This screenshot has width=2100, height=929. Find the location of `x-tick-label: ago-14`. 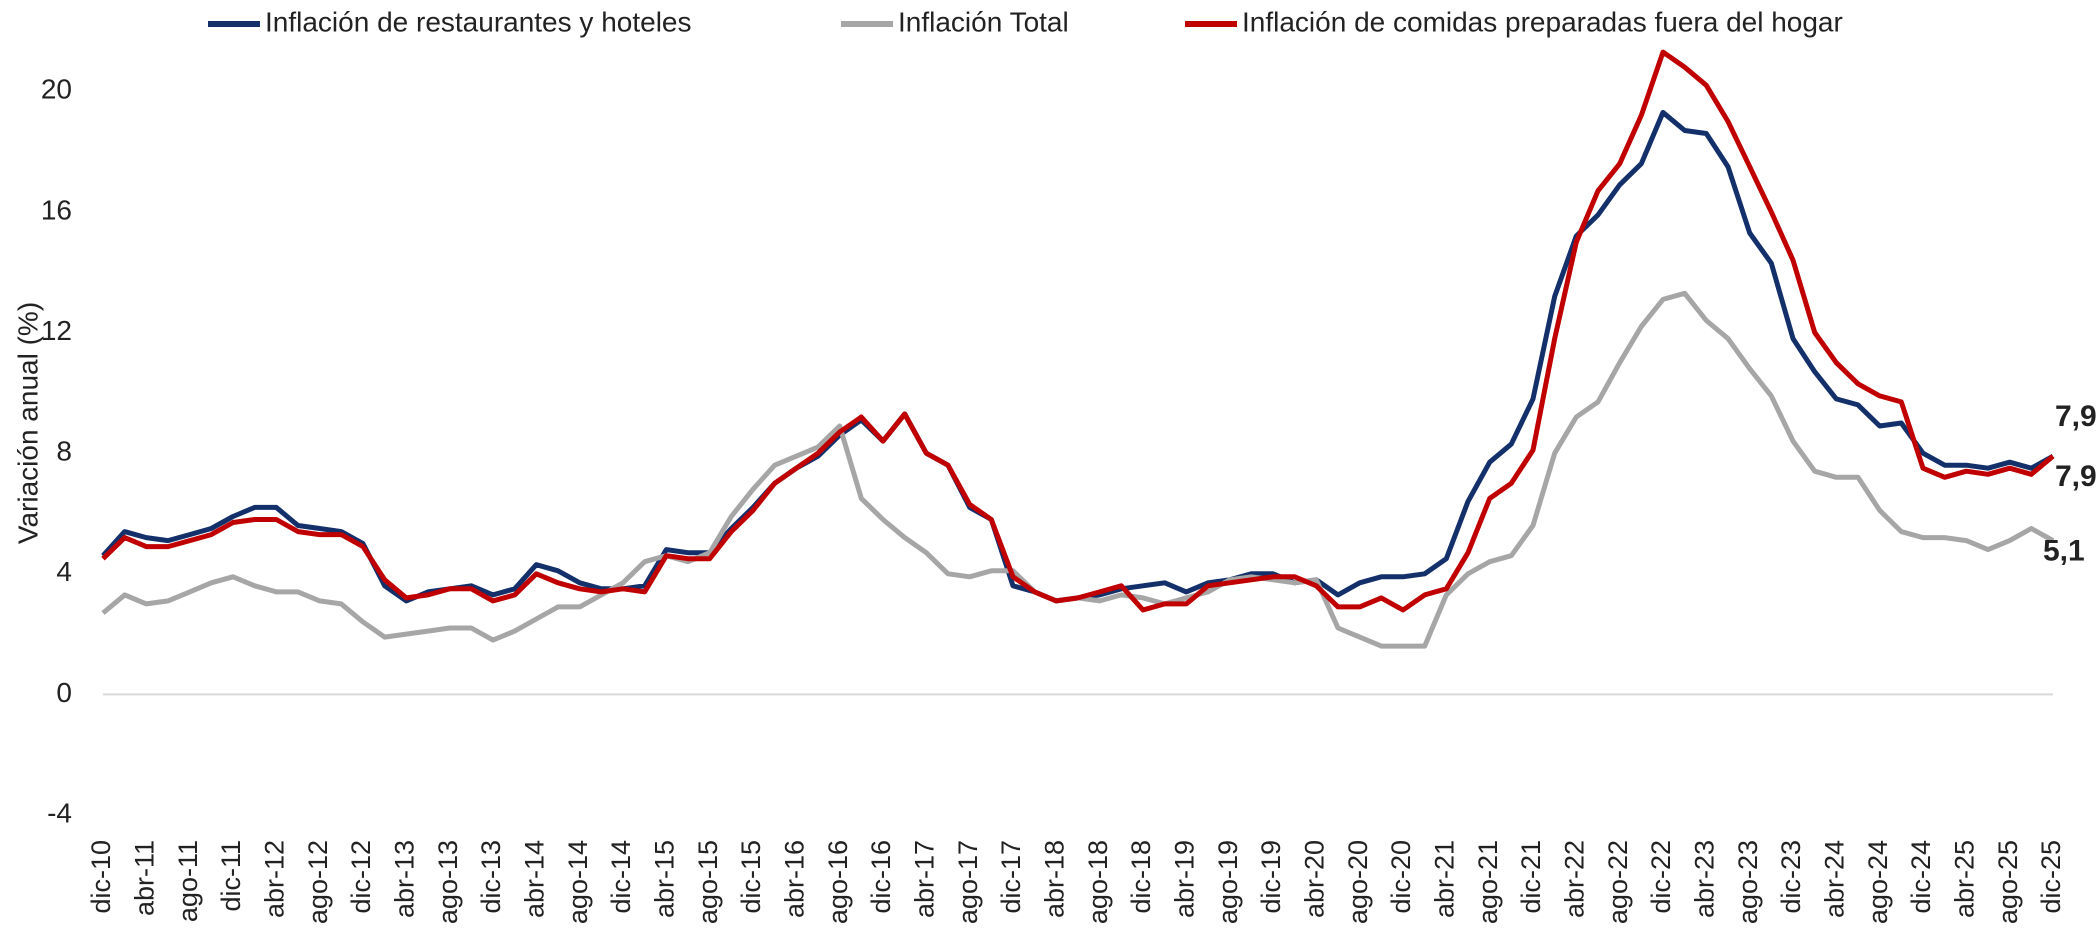

x-tick-label: ago-14 is located at coordinates (578, 882).